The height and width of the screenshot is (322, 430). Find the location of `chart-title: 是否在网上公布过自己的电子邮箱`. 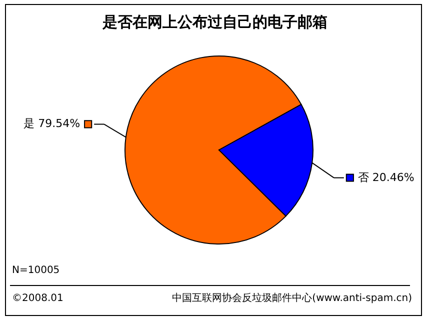

chart-title: 是否在网上公布过自己的电子邮箱 is located at coordinates (215, 22).